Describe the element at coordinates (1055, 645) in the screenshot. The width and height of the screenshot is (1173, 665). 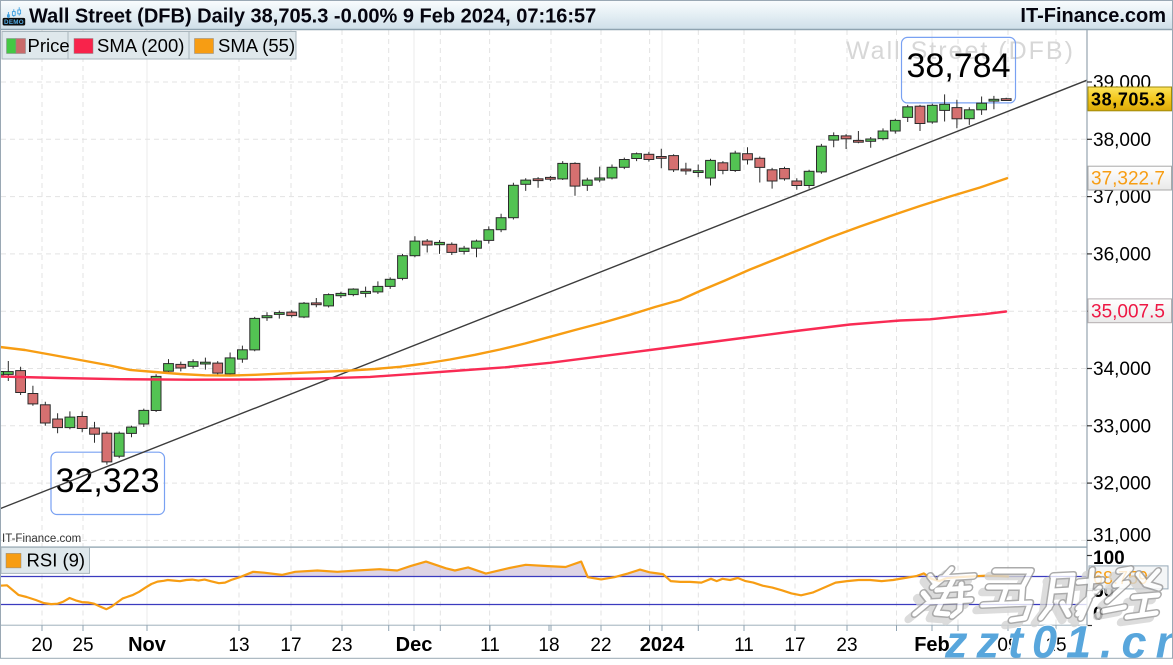
I see `svg-text: 15` at that location.